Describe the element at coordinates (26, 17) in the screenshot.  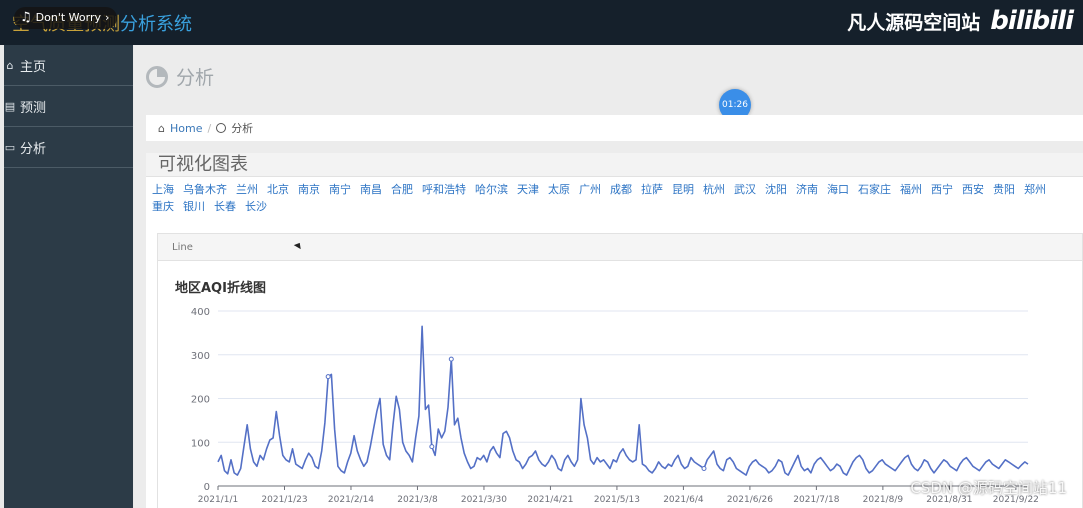
I see `music-note-icon: ♫` at that location.